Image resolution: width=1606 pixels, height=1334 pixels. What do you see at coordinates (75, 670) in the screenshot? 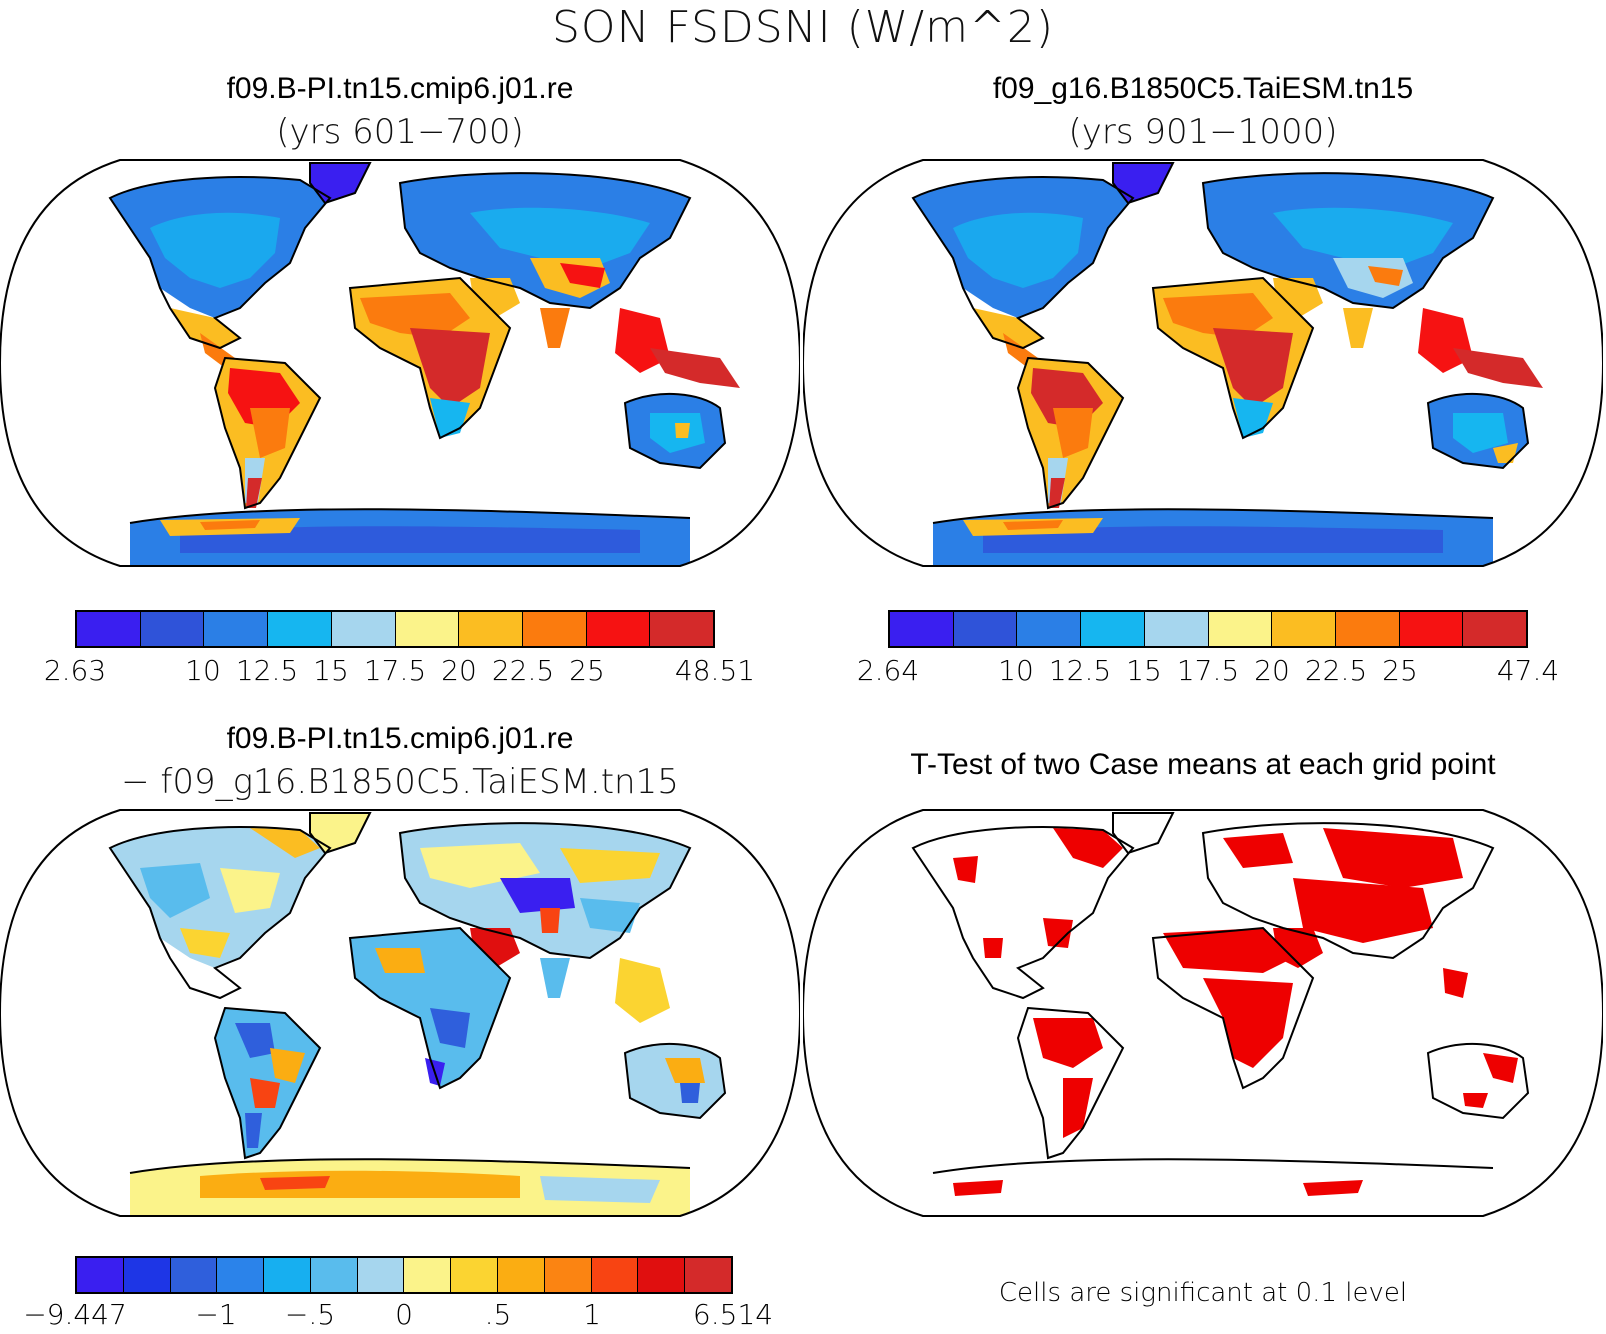
I see `colorbar-tick-label: 2.63` at bounding box center [75, 670].